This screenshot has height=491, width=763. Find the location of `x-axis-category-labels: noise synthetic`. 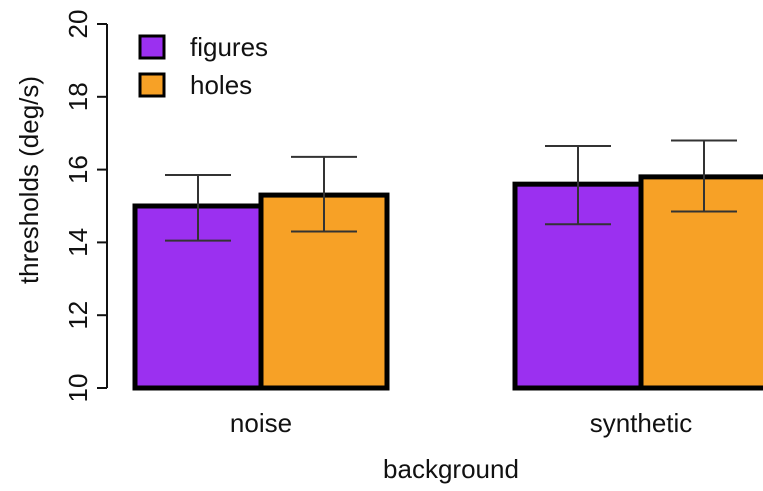

x-axis-category-labels: noise synthetic is located at coordinates (461, 423).